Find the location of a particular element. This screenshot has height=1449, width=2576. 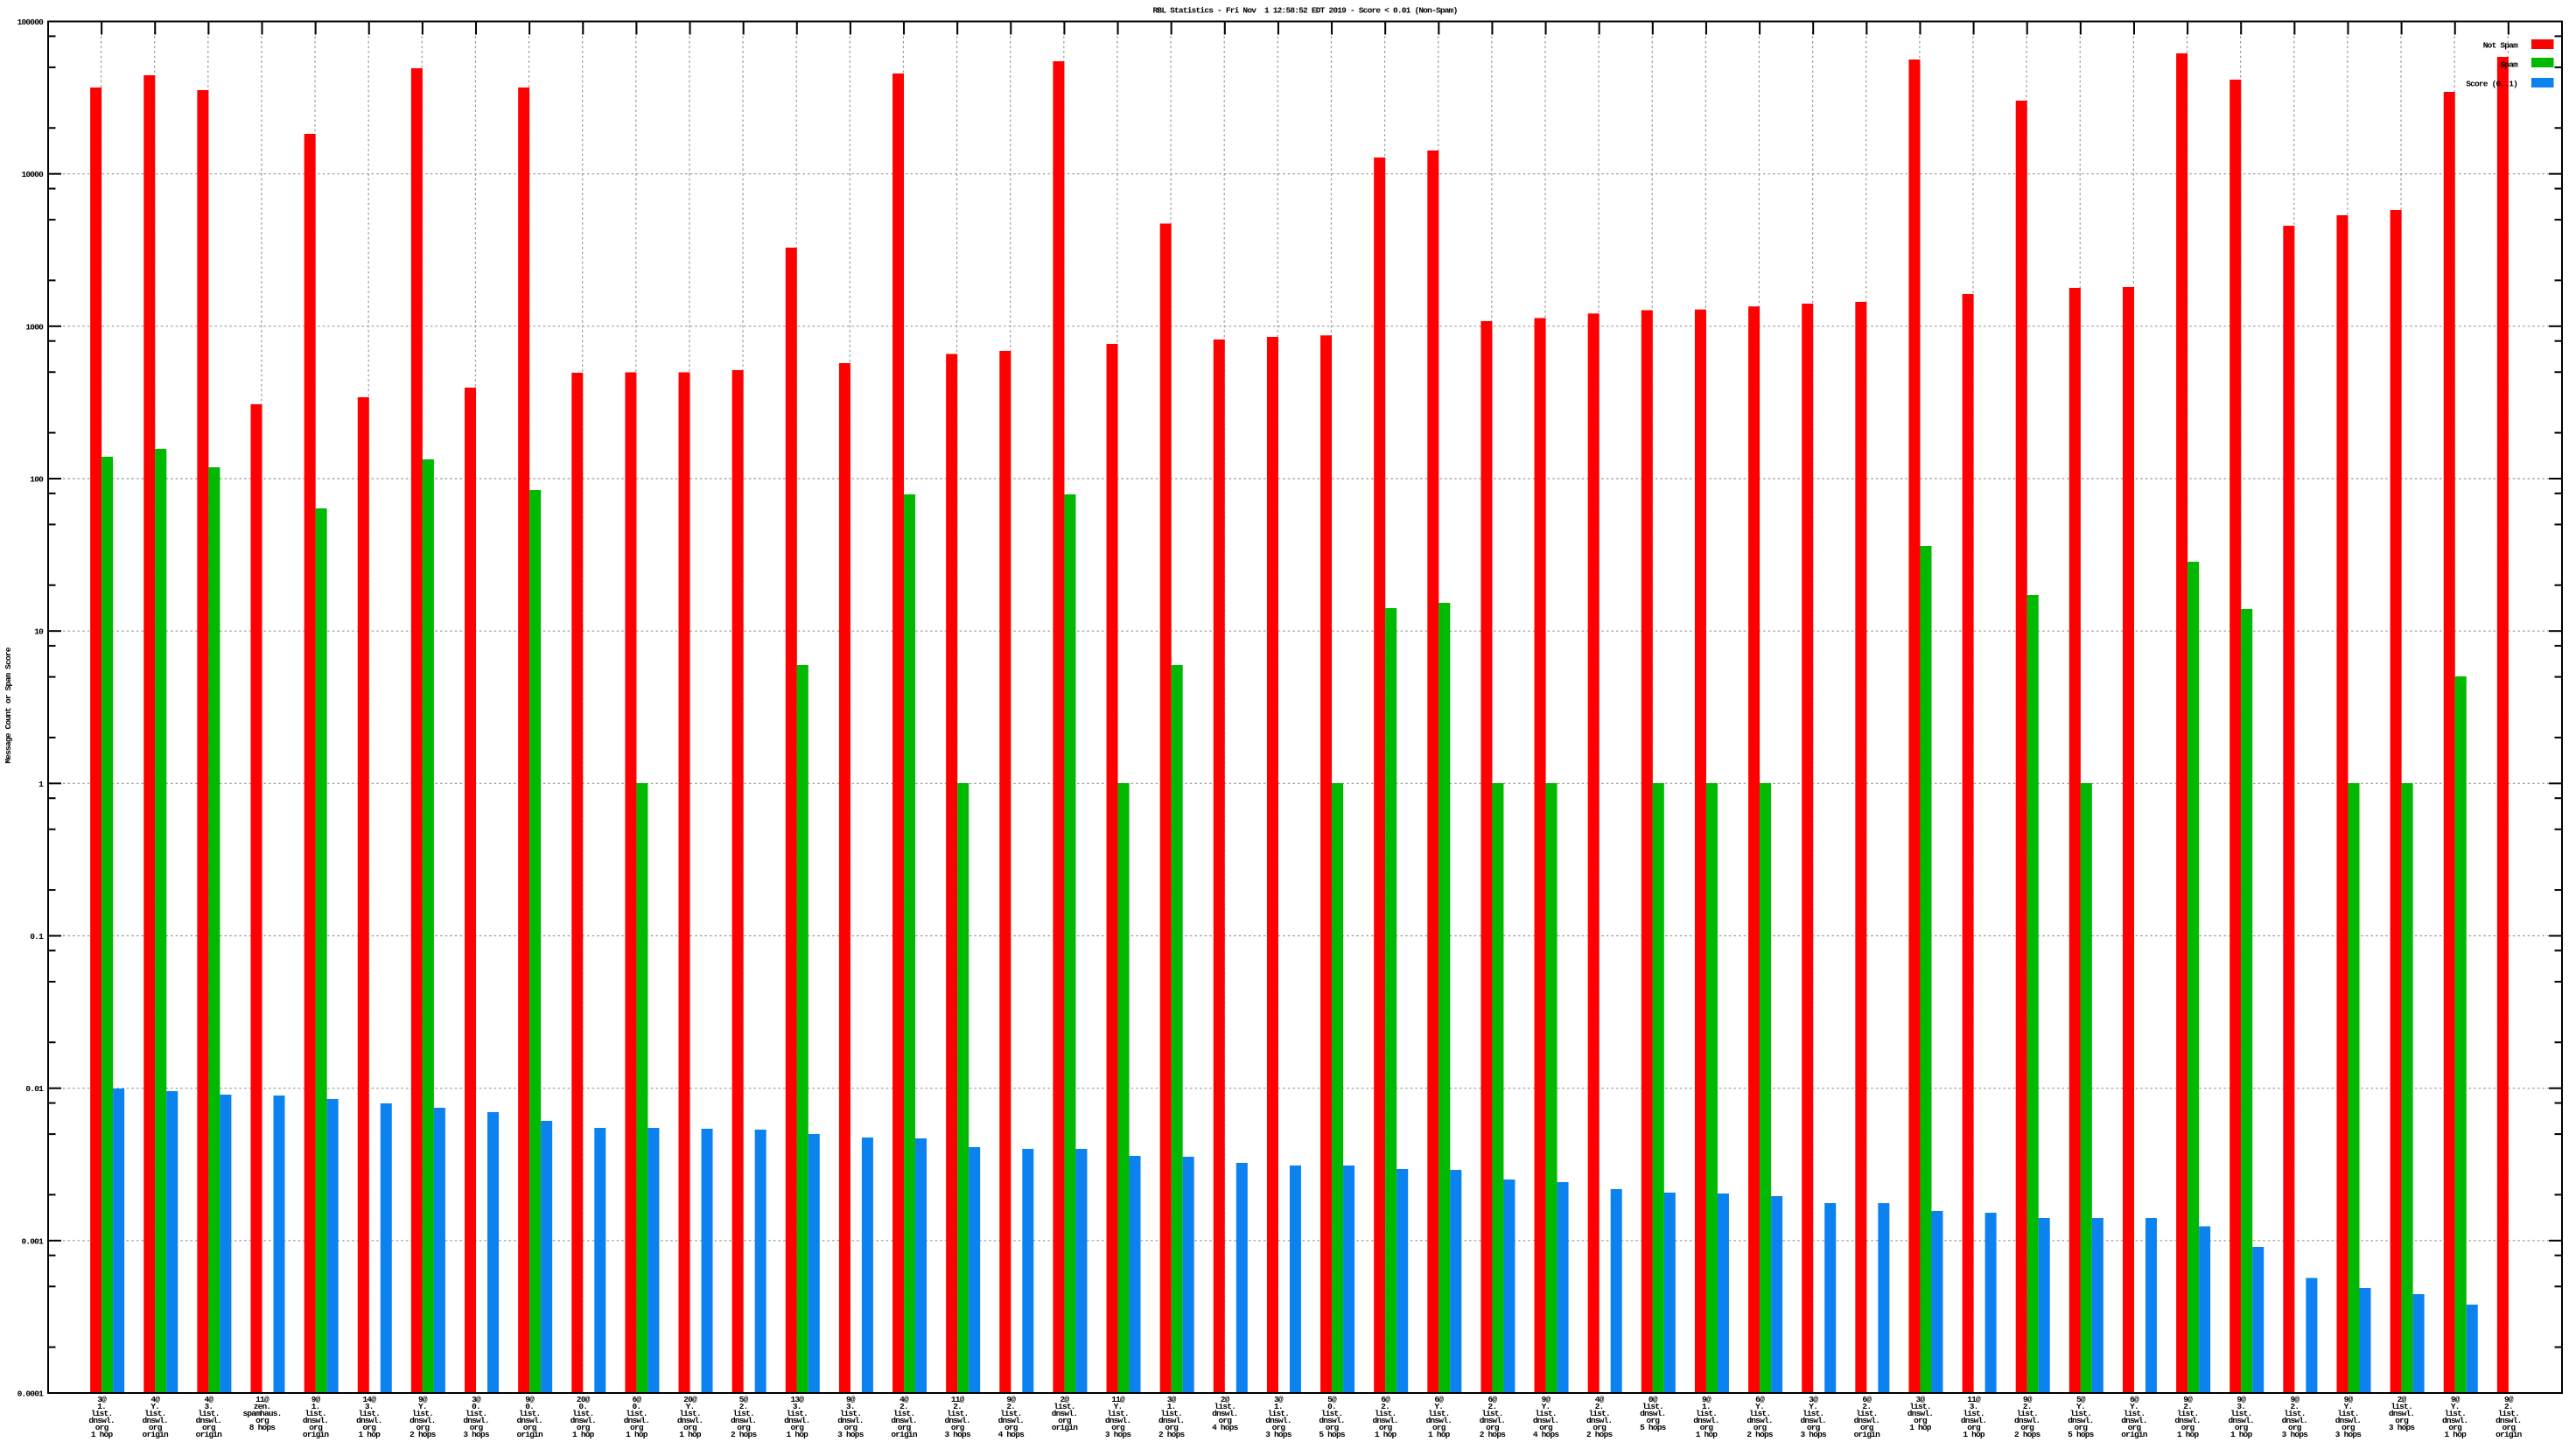

svg-text: spamhaus. is located at coordinates (261, 1413).